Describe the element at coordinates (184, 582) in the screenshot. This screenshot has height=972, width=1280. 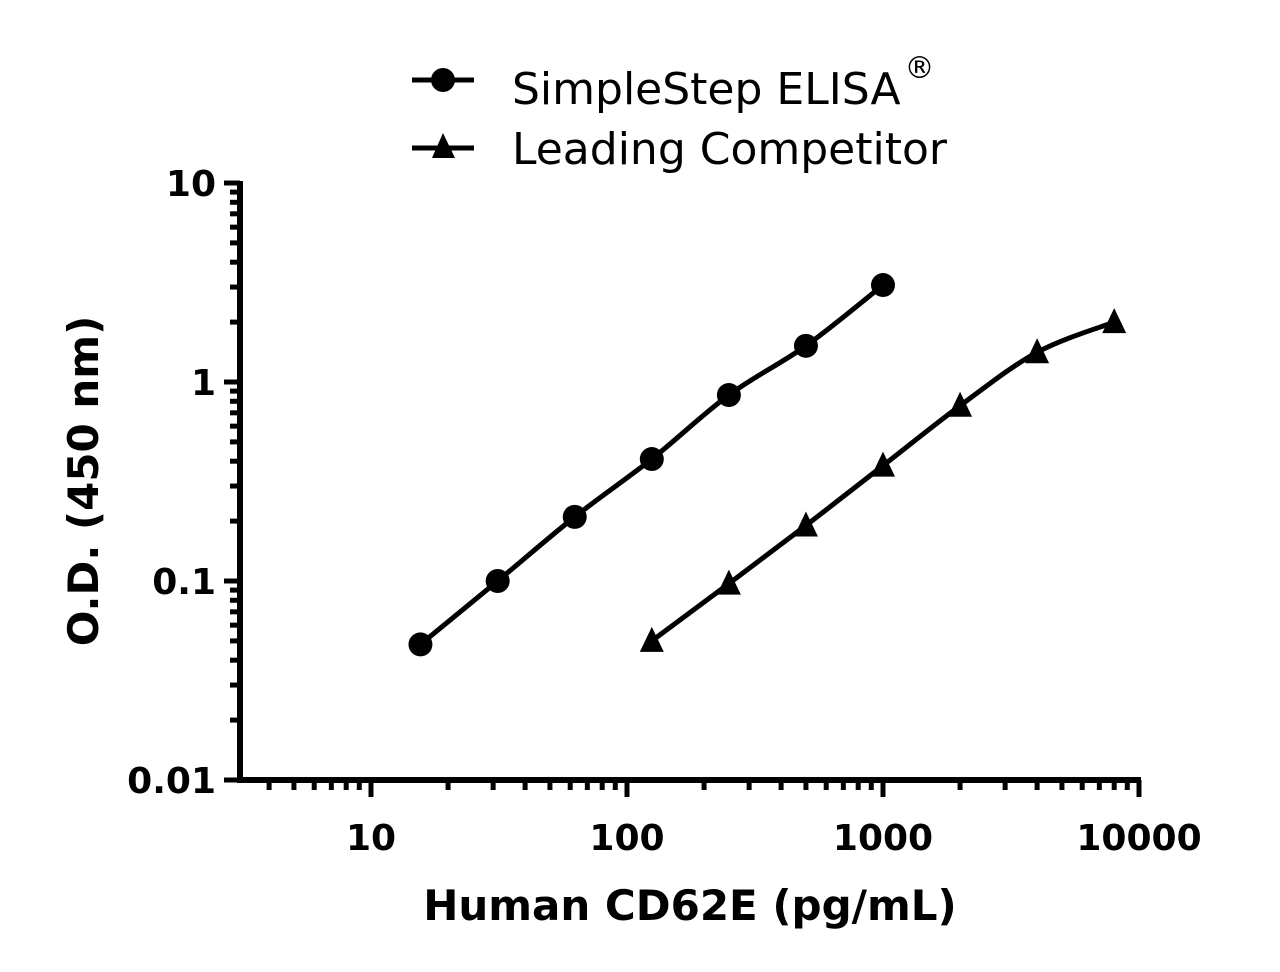
I see `y-tick-label: 0.1` at that location.